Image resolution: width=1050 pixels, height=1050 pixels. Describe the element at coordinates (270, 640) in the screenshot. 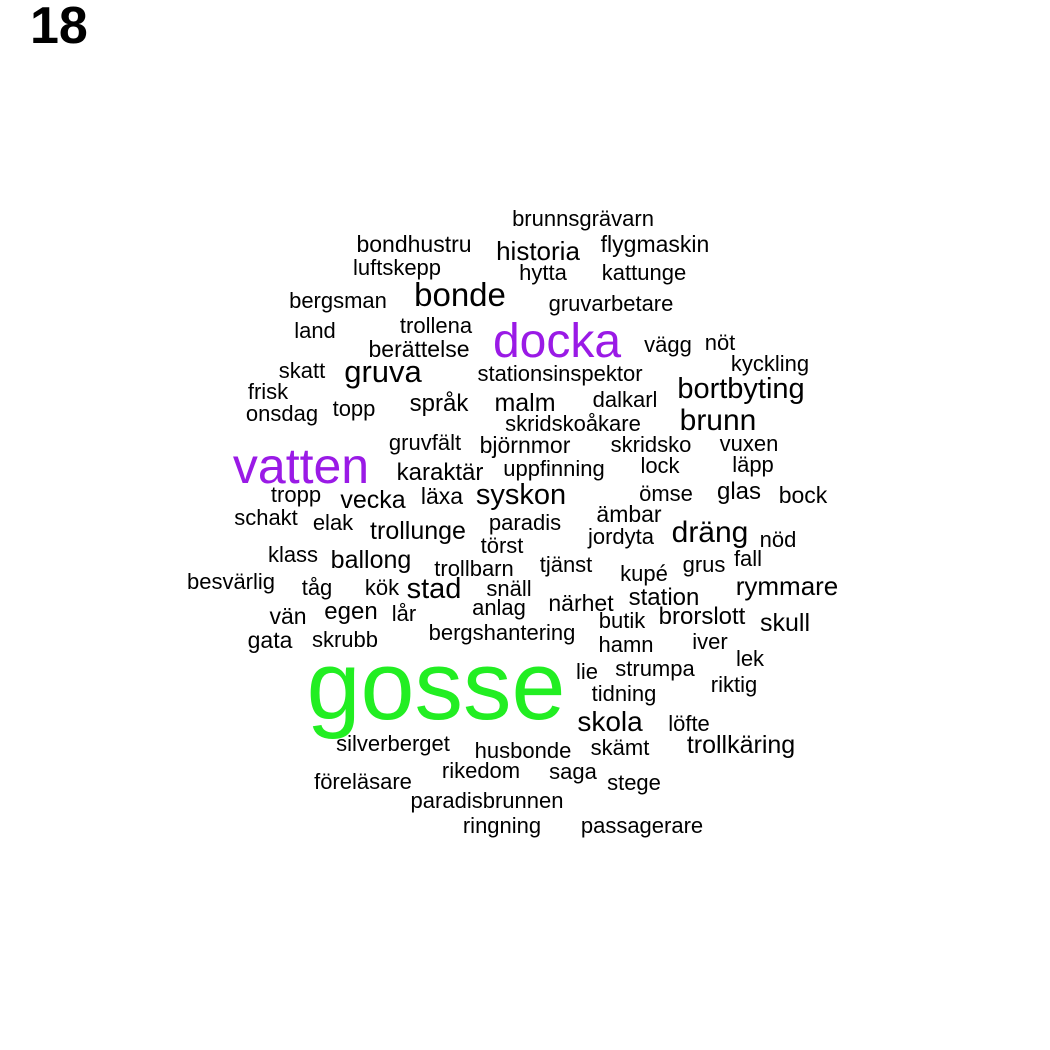

I see `word-77: gata` at that location.